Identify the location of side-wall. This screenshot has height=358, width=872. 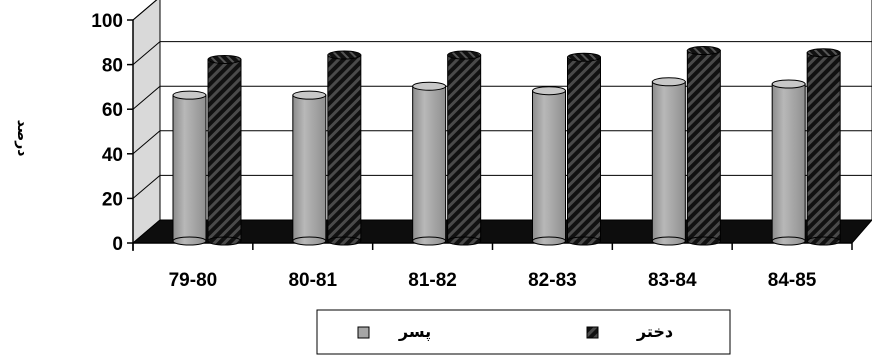
(146, 122).